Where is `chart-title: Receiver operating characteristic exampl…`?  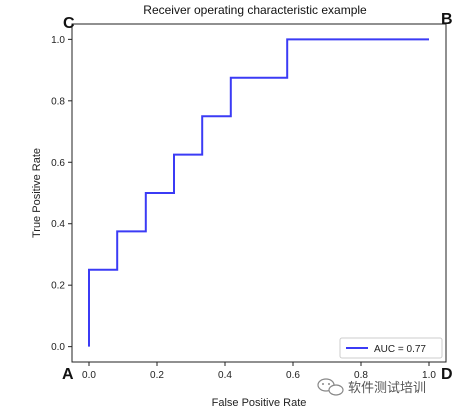
chart-title: Receiver operating characteristic exampl… is located at coordinates (255, 10).